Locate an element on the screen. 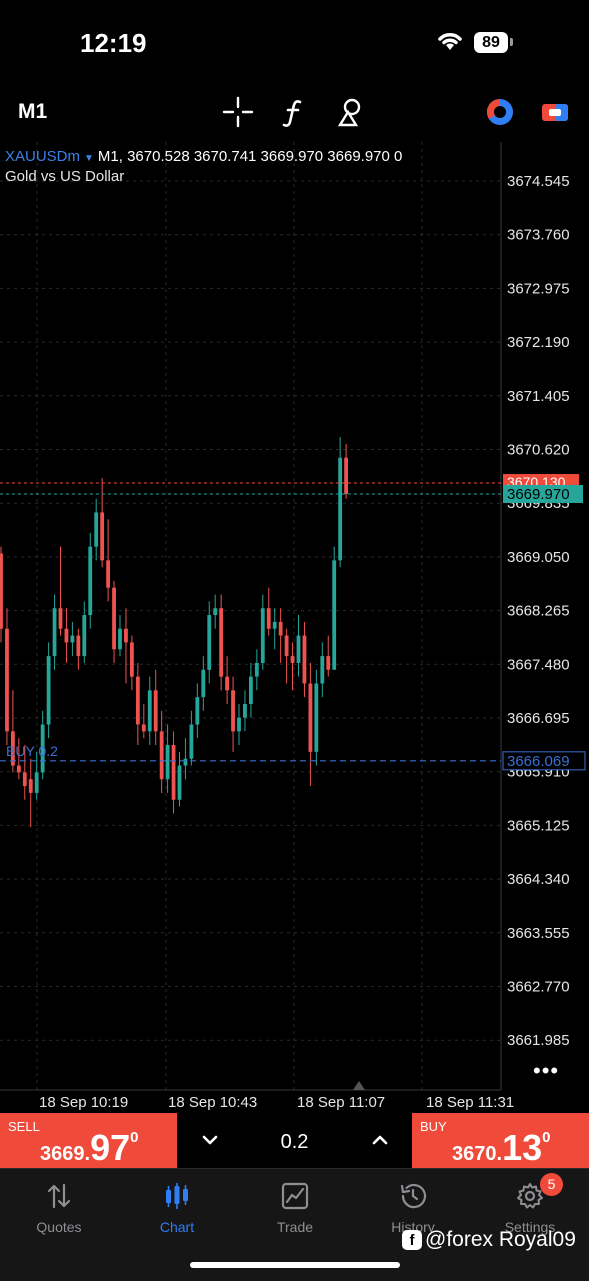  trade-bar: SELL 3669.970 0.2 BUY 3670.130 is located at coordinates (294, 1140).